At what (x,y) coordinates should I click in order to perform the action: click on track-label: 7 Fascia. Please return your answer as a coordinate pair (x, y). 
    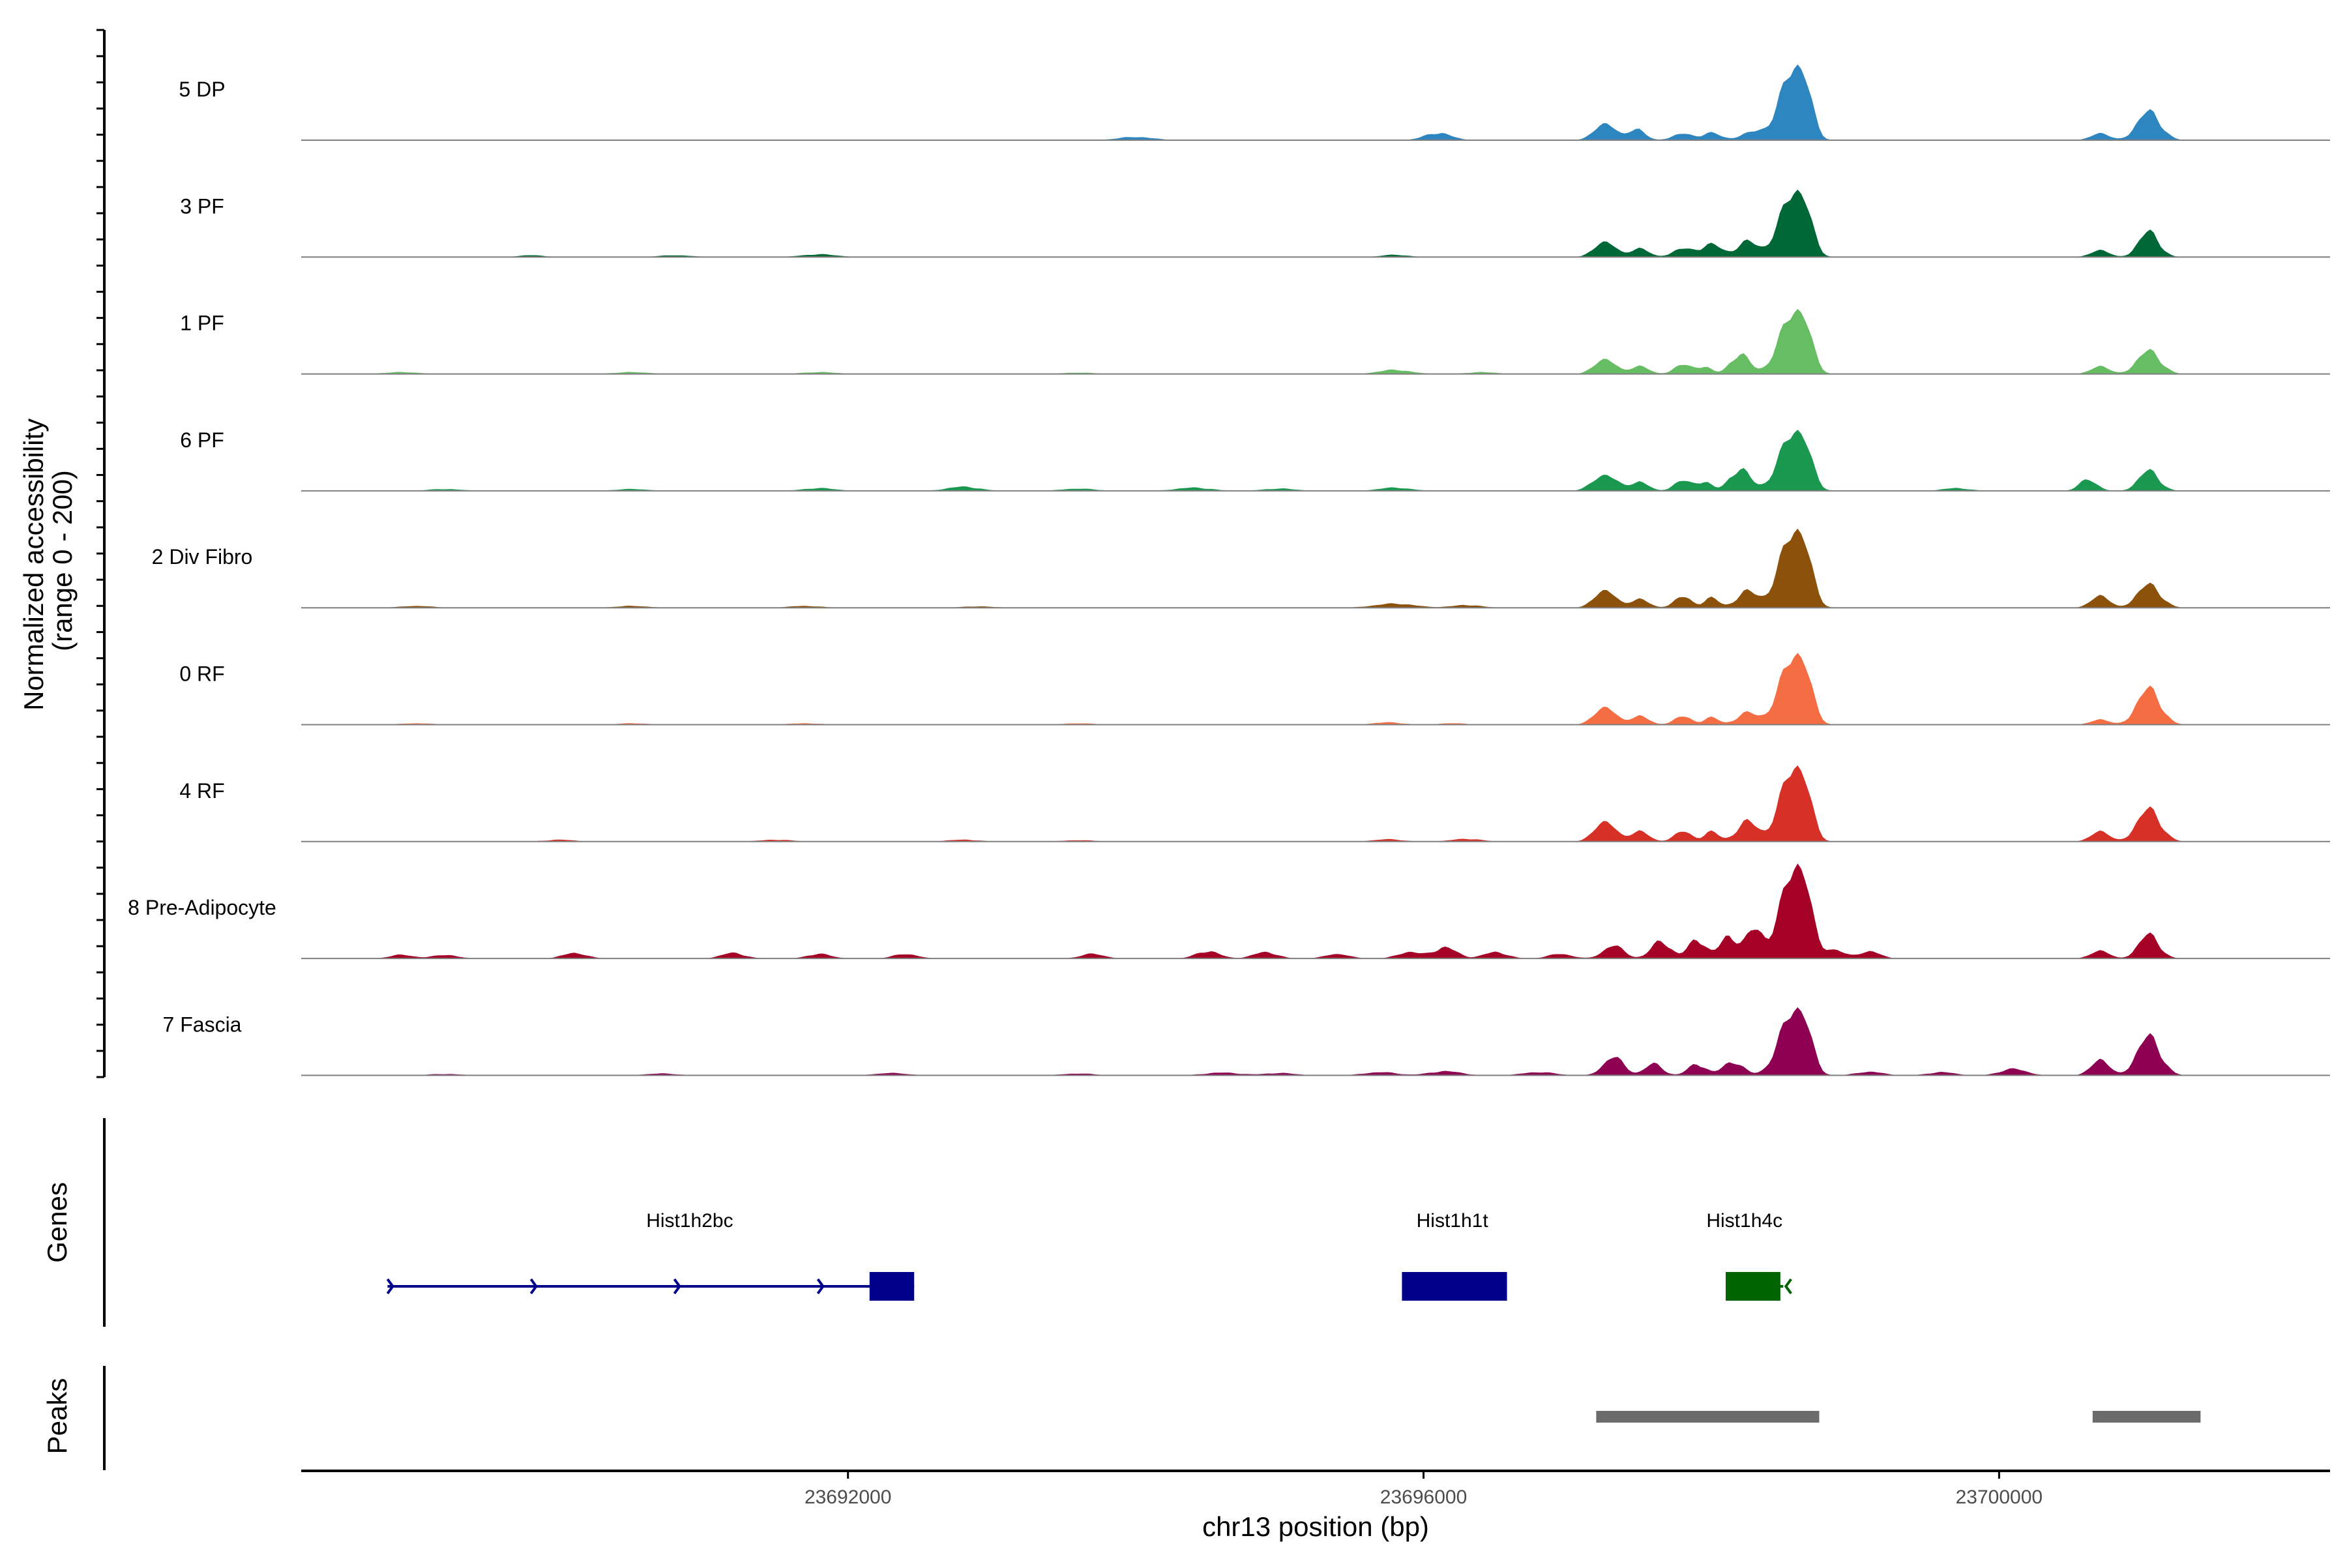
    Looking at the image, I should click on (202, 1025).